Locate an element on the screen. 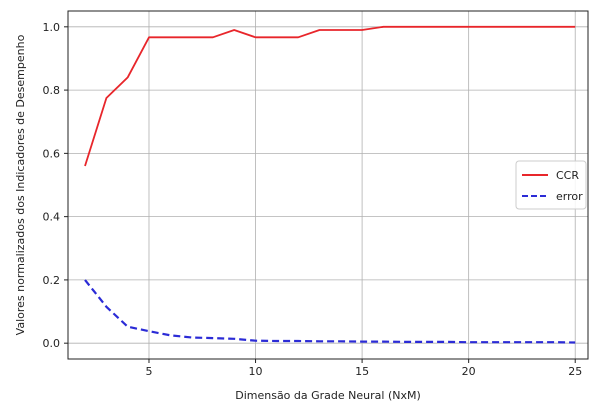 Image resolution: width=590 pixels, height=403 pixels. y-tick-label: 0.4 is located at coordinates (52, 217).